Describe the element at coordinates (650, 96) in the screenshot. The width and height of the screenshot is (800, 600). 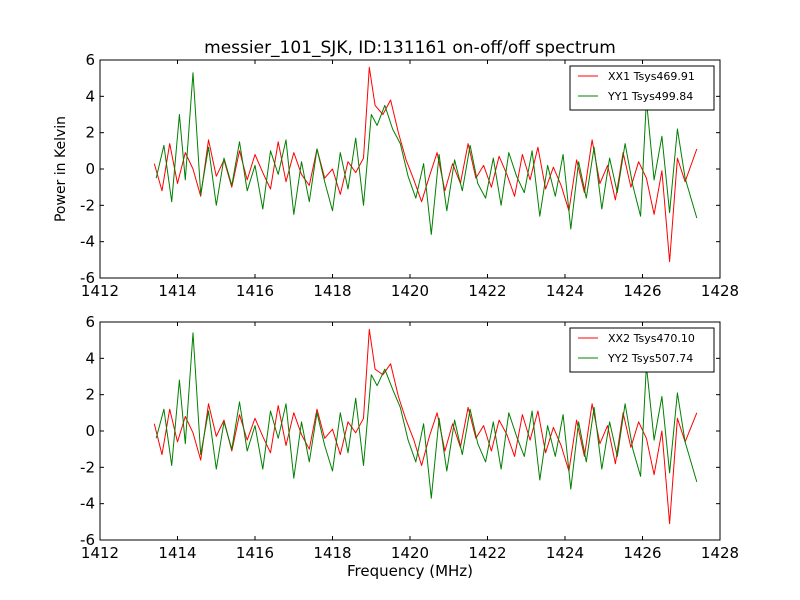
I see `legend-entry-label: YY1 Tsys499.84` at that location.